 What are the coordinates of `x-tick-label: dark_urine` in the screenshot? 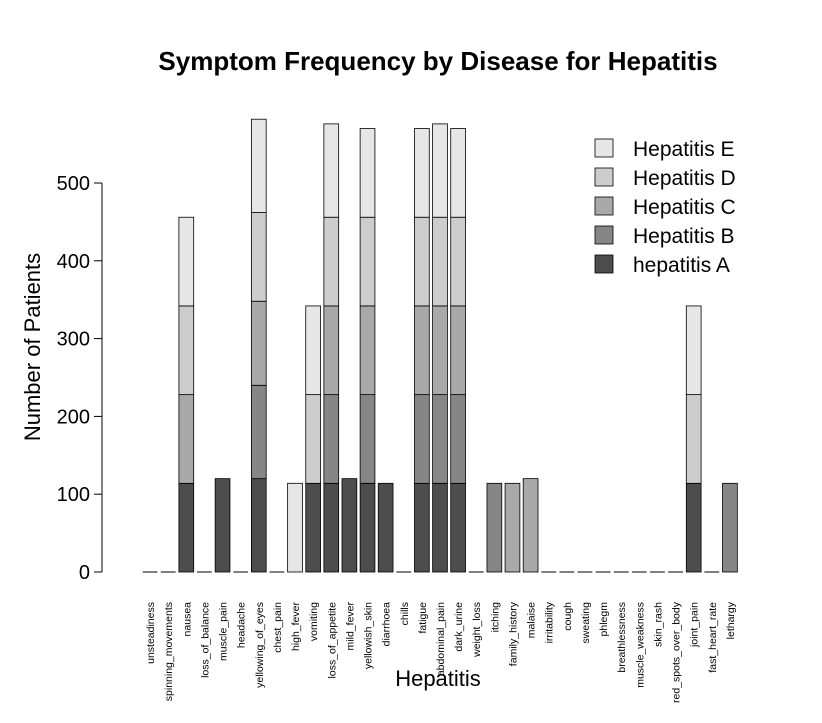 It's located at (459, 627).